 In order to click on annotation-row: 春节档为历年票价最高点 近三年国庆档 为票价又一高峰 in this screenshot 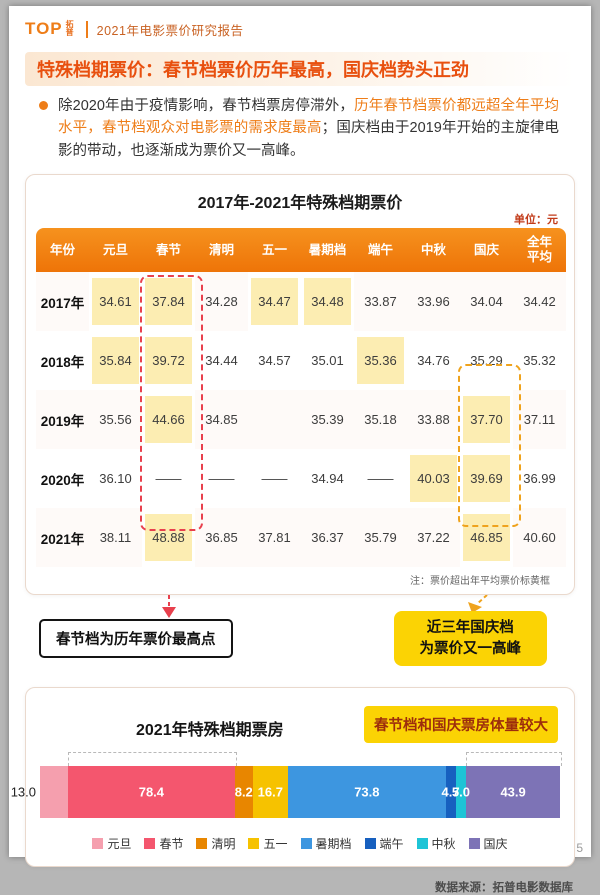, I will do `click(300, 639)`.